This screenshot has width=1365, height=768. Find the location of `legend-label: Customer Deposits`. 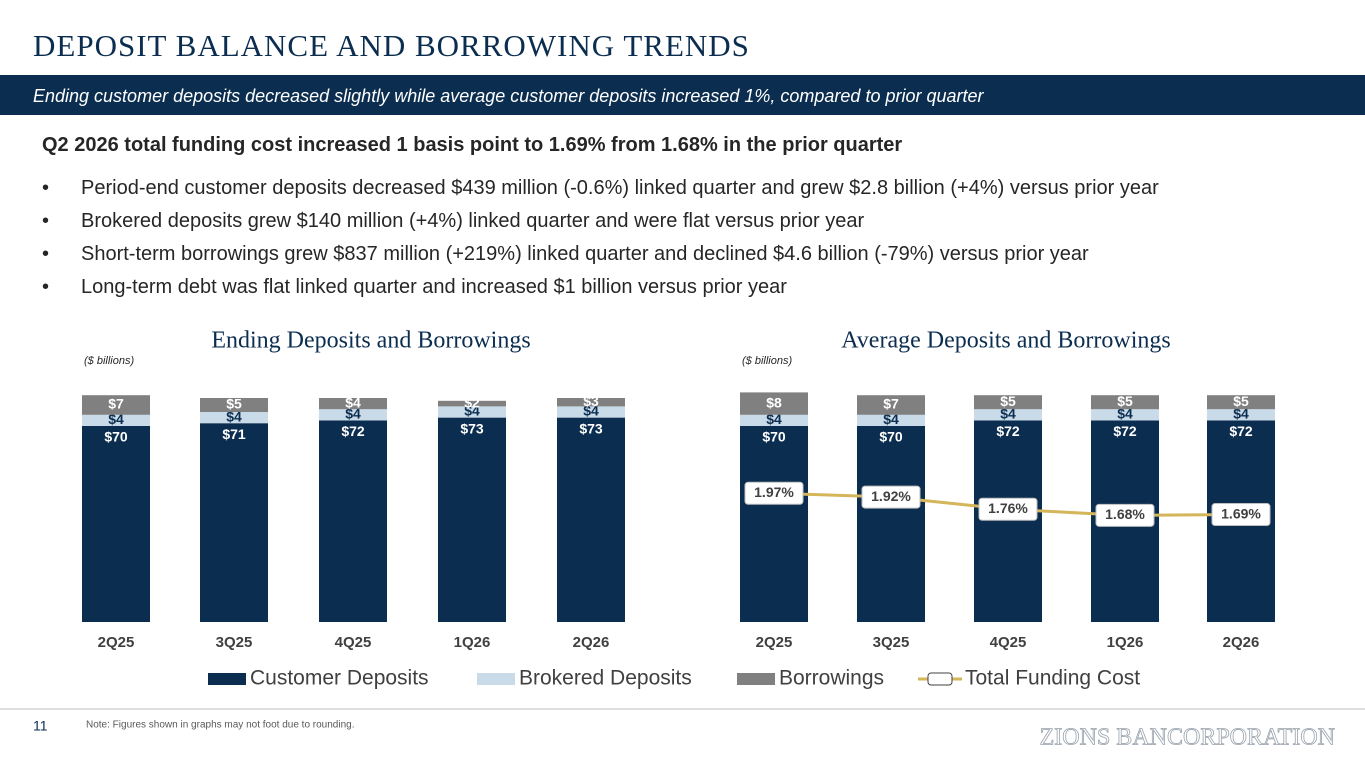

legend-label: Customer Deposits is located at coordinates (339, 678).